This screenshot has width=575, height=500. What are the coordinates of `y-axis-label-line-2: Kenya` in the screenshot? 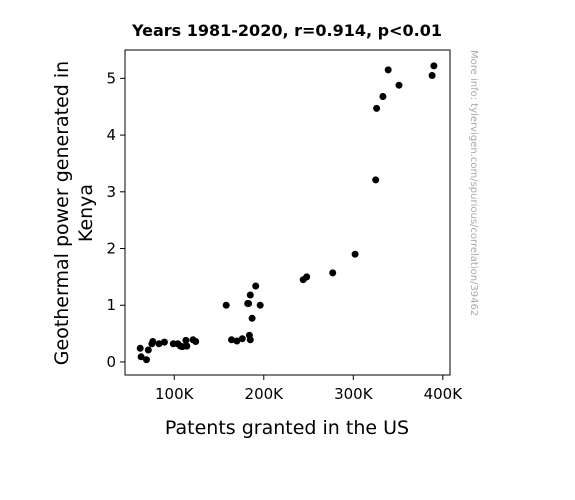 It's located at (86, 213).